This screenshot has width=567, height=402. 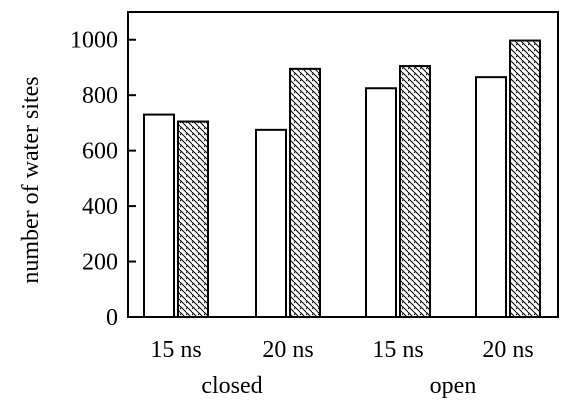 What do you see at coordinates (100, 263) in the screenshot?
I see `y-tick-label: 200` at bounding box center [100, 263].